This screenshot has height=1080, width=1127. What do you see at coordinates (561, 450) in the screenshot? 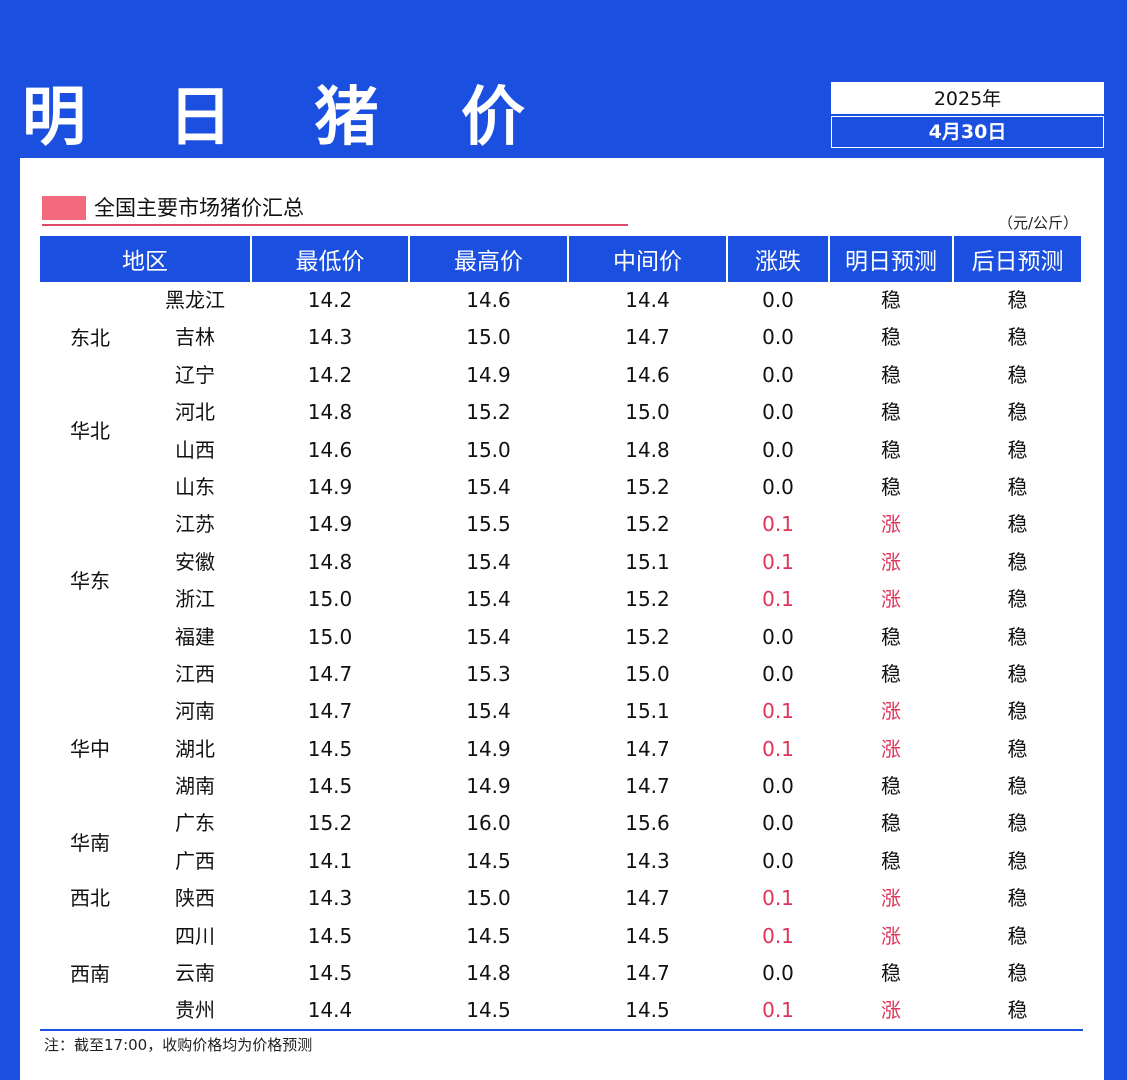
I see `table-row: 山西 14.6 15.0 14.8 0.0 稳 稳` at bounding box center [561, 450].